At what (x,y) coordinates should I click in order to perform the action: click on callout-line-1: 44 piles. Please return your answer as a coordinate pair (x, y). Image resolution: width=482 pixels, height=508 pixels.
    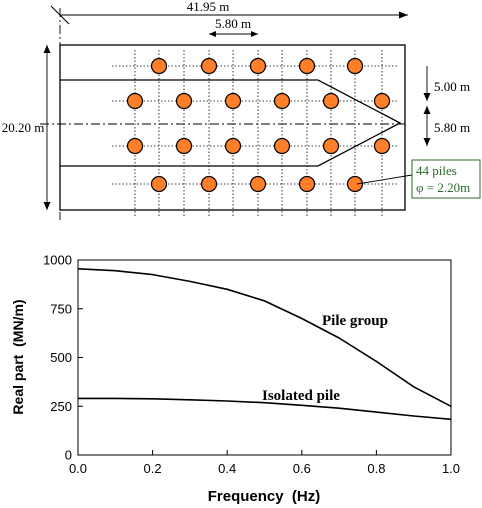
    Looking at the image, I should click on (436, 170).